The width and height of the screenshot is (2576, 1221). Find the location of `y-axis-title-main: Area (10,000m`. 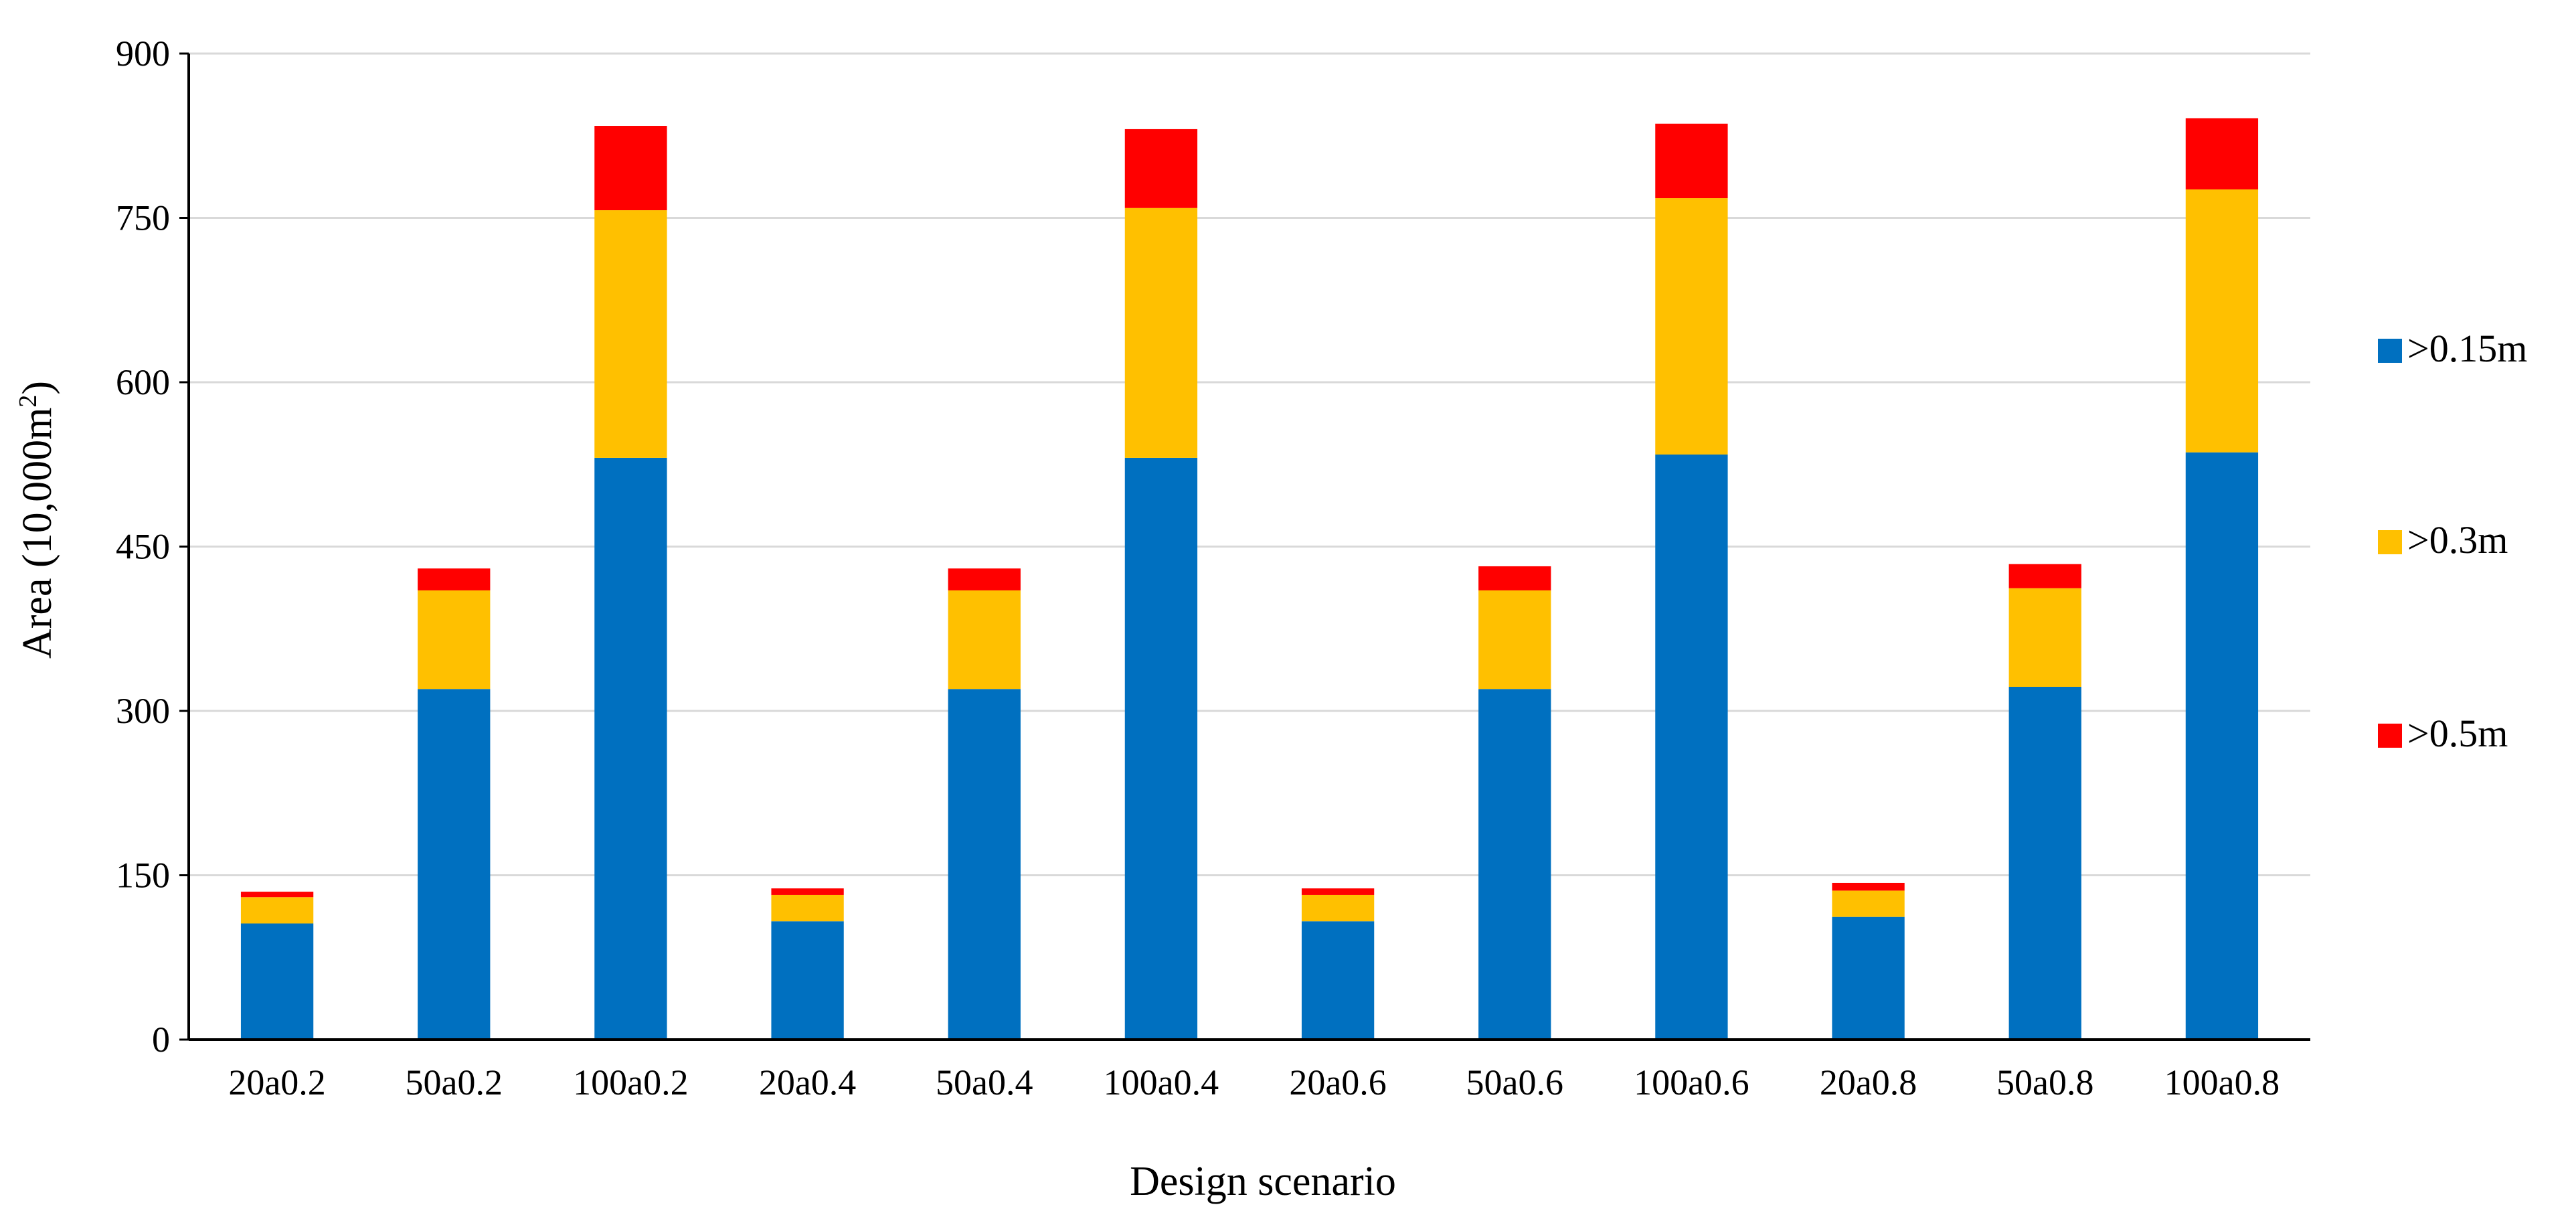

y-axis-title-main: Area (10,000m is located at coordinates (37, 533).